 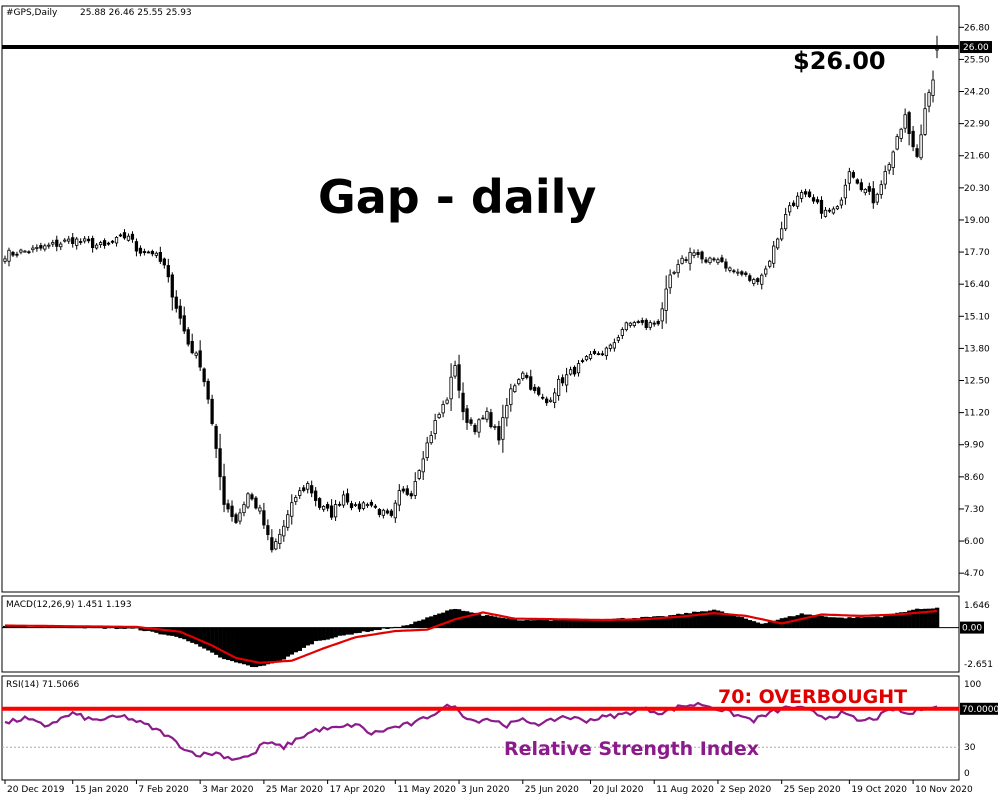 I want to click on rsi-tick-label: 30, so click(x=970, y=748).